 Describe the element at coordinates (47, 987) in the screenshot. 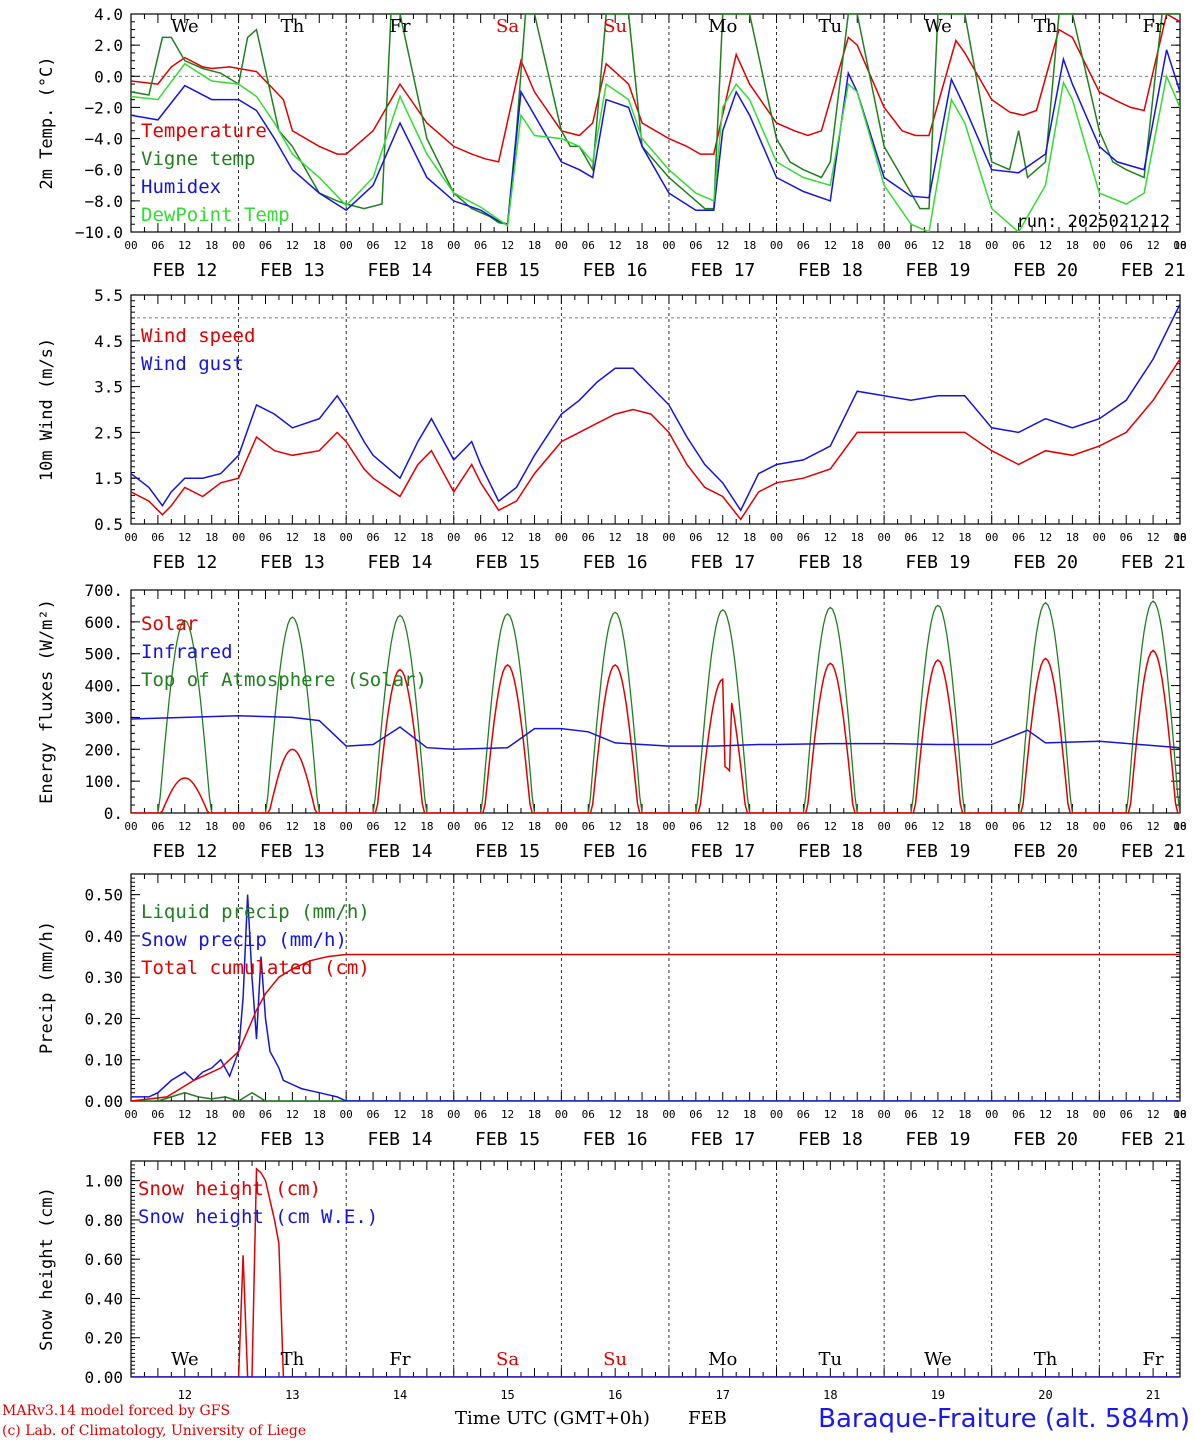

I see `y-axis-label: Precip (mm/h)` at that location.